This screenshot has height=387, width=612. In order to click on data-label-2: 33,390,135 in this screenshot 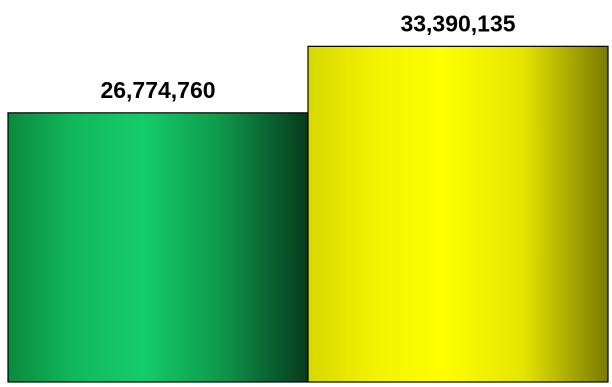, I will do `click(457, 23)`.